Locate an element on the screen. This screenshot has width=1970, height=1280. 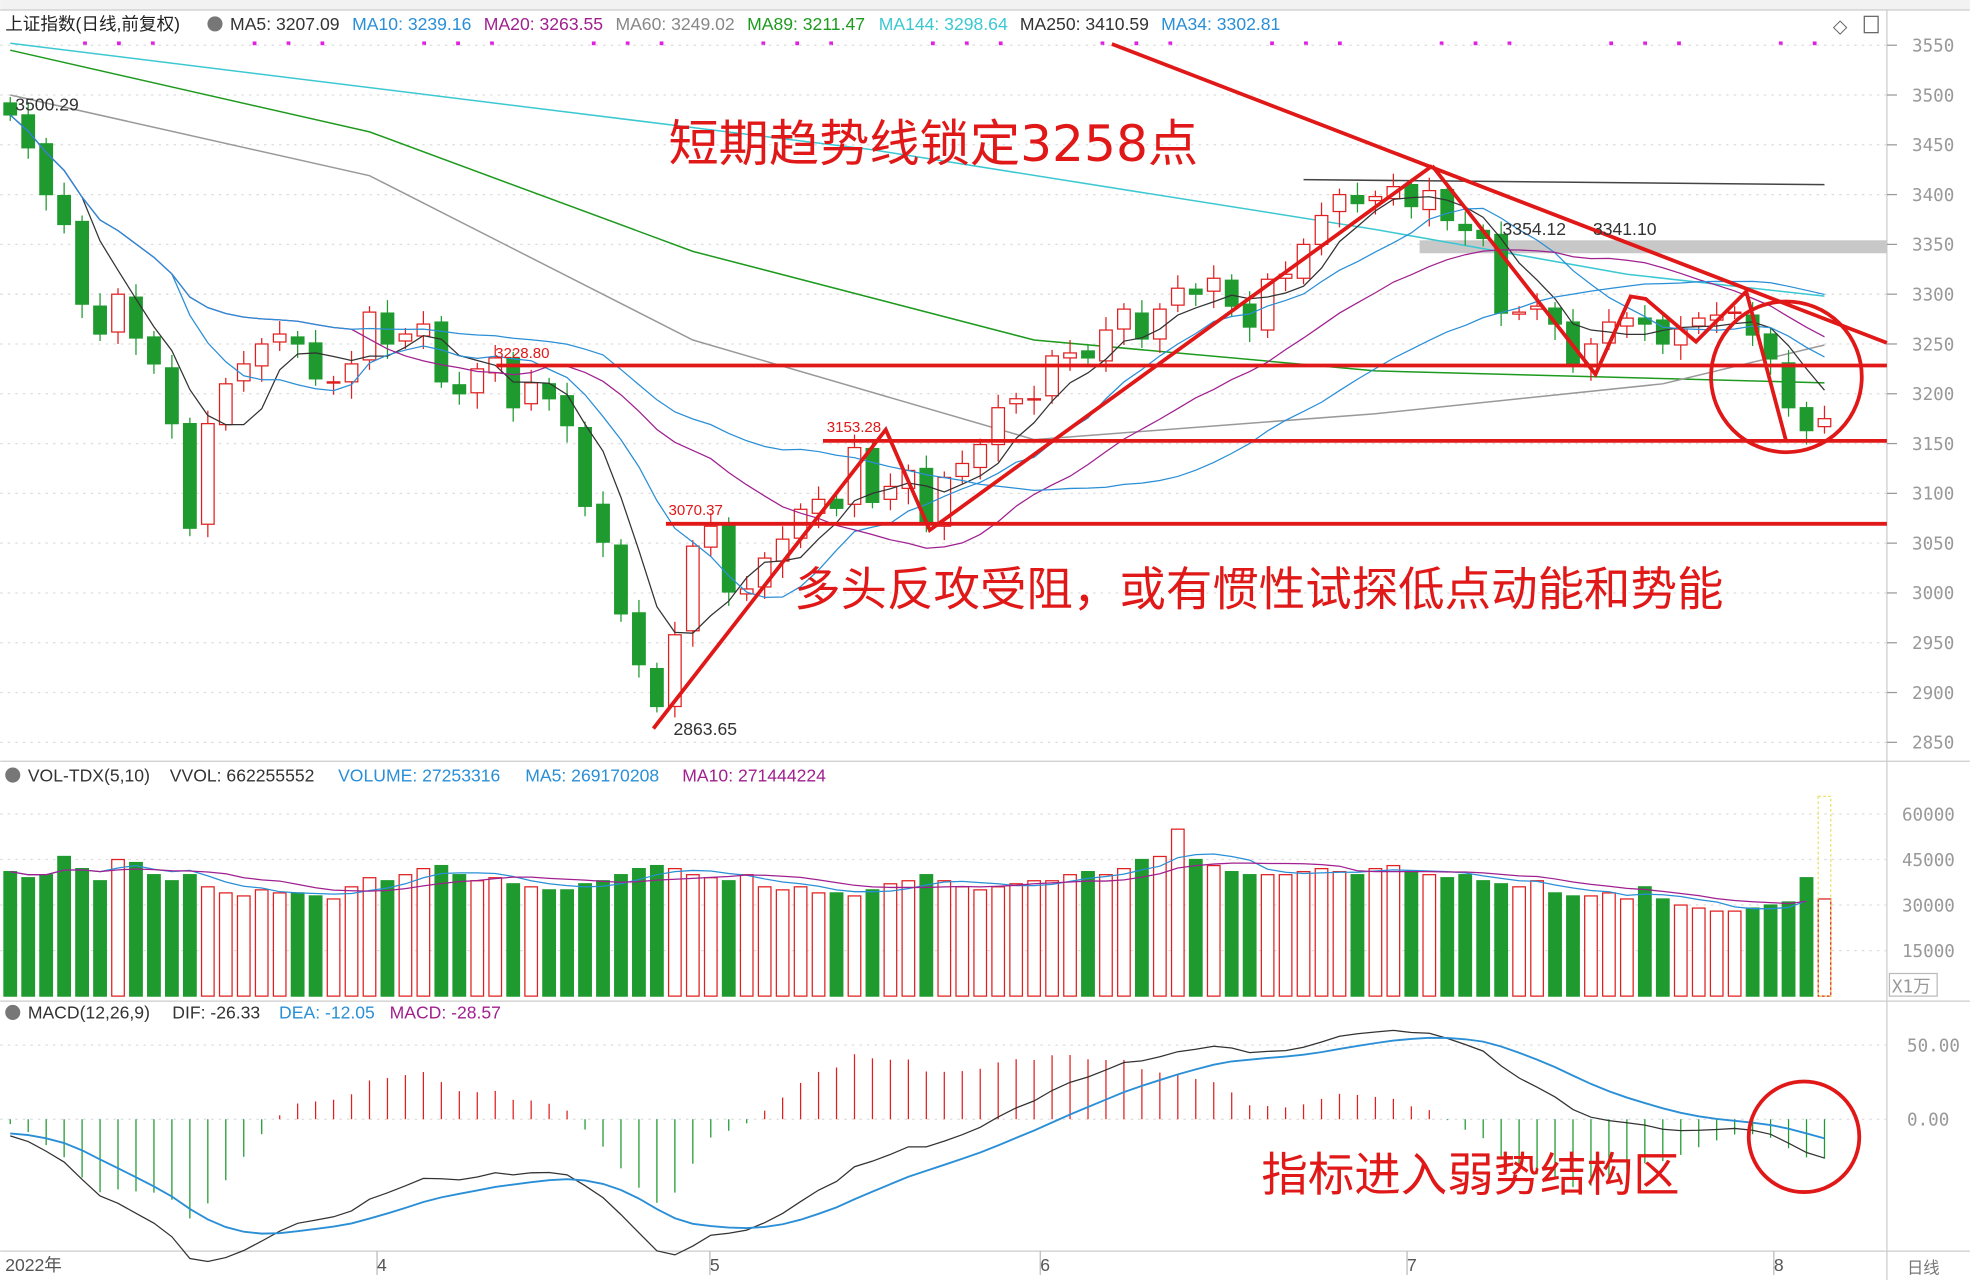
volume-tick-label: 60000 is located at coordinates (1928, 815).